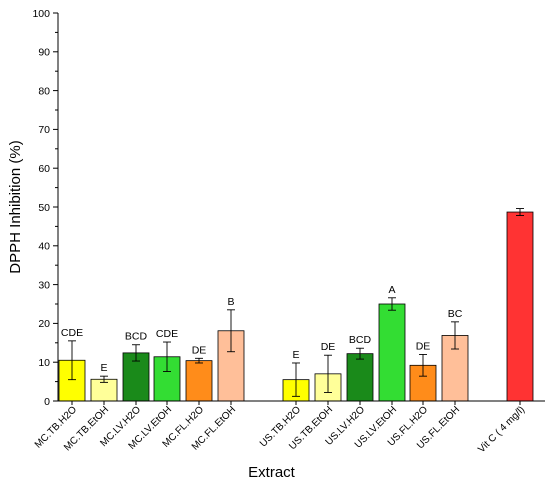  What do you see at coordinates (391, 290) in the screenshot?
I see `significance-label: A` at bounding box center [391, 290].